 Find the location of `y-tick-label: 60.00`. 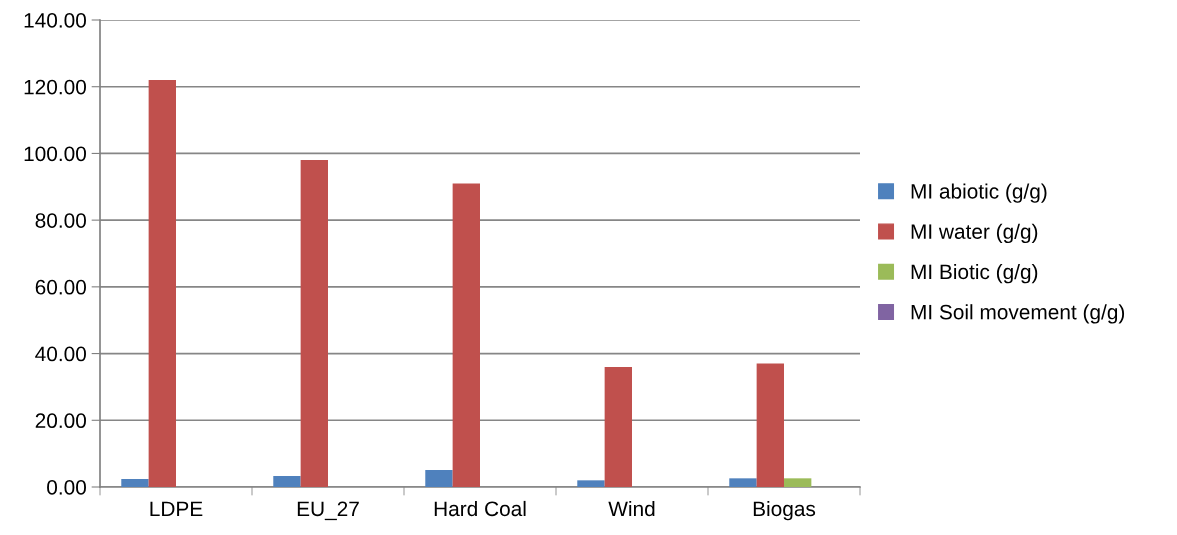

y-tick-label: 60.00 is located at coordinates (60, 287).